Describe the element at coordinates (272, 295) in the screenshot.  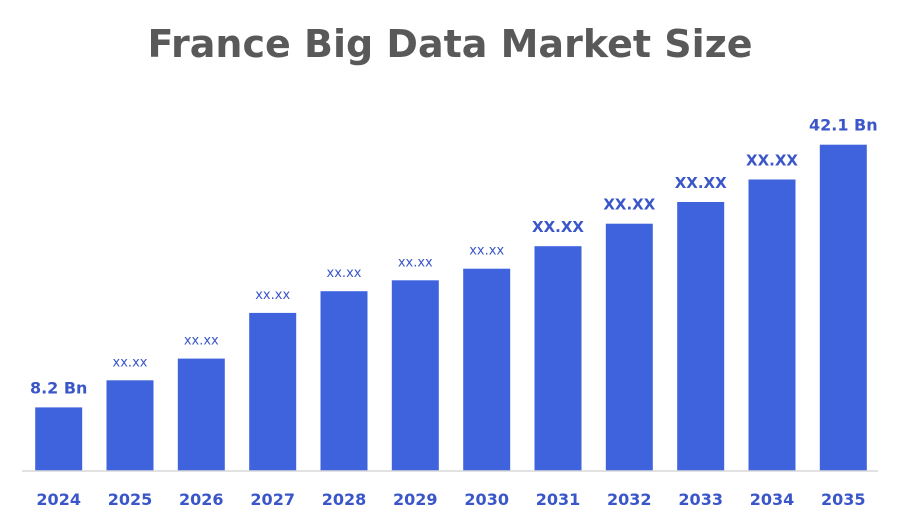
I see `data-label-2027: xx.xx` at that location.